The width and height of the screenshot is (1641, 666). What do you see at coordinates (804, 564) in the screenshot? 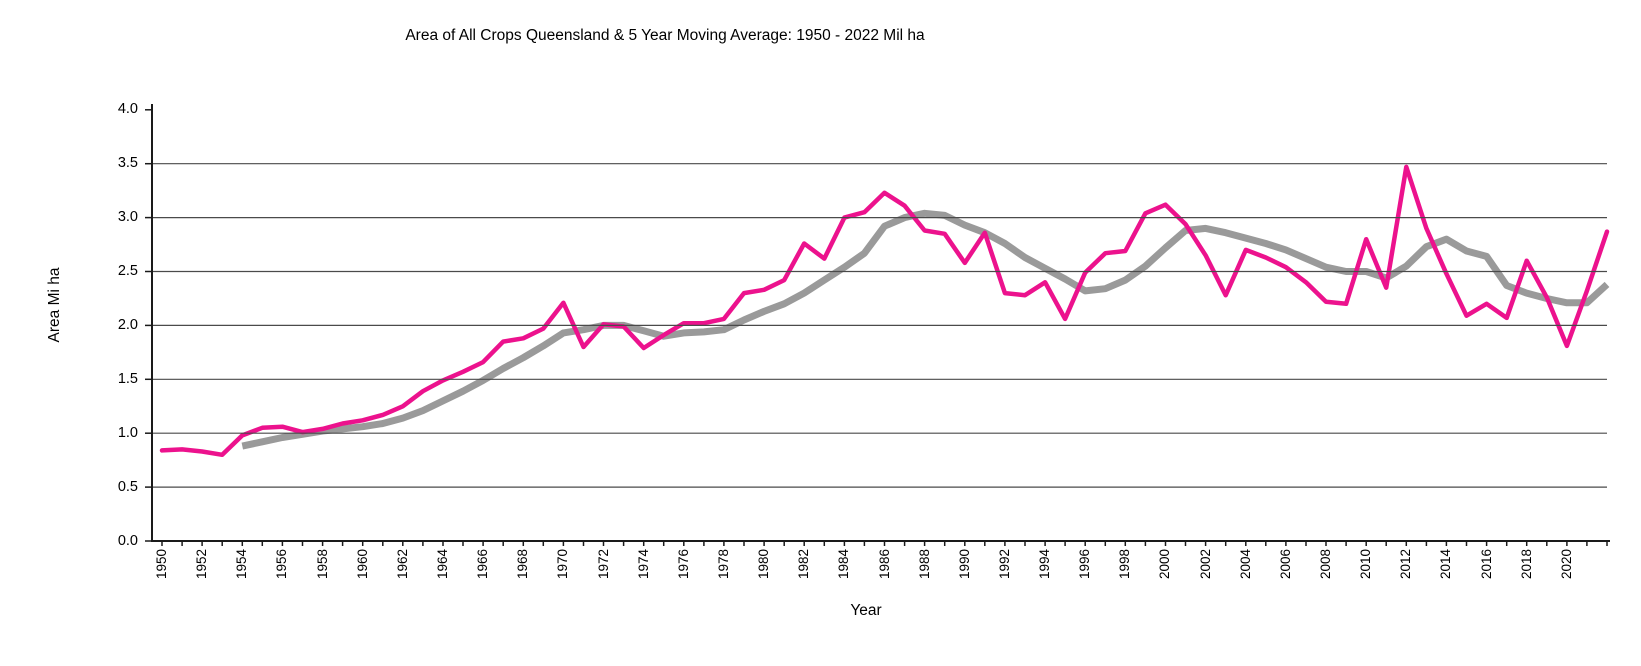
I see `x-tick-label: 1982` at bounding box center [804, 564].